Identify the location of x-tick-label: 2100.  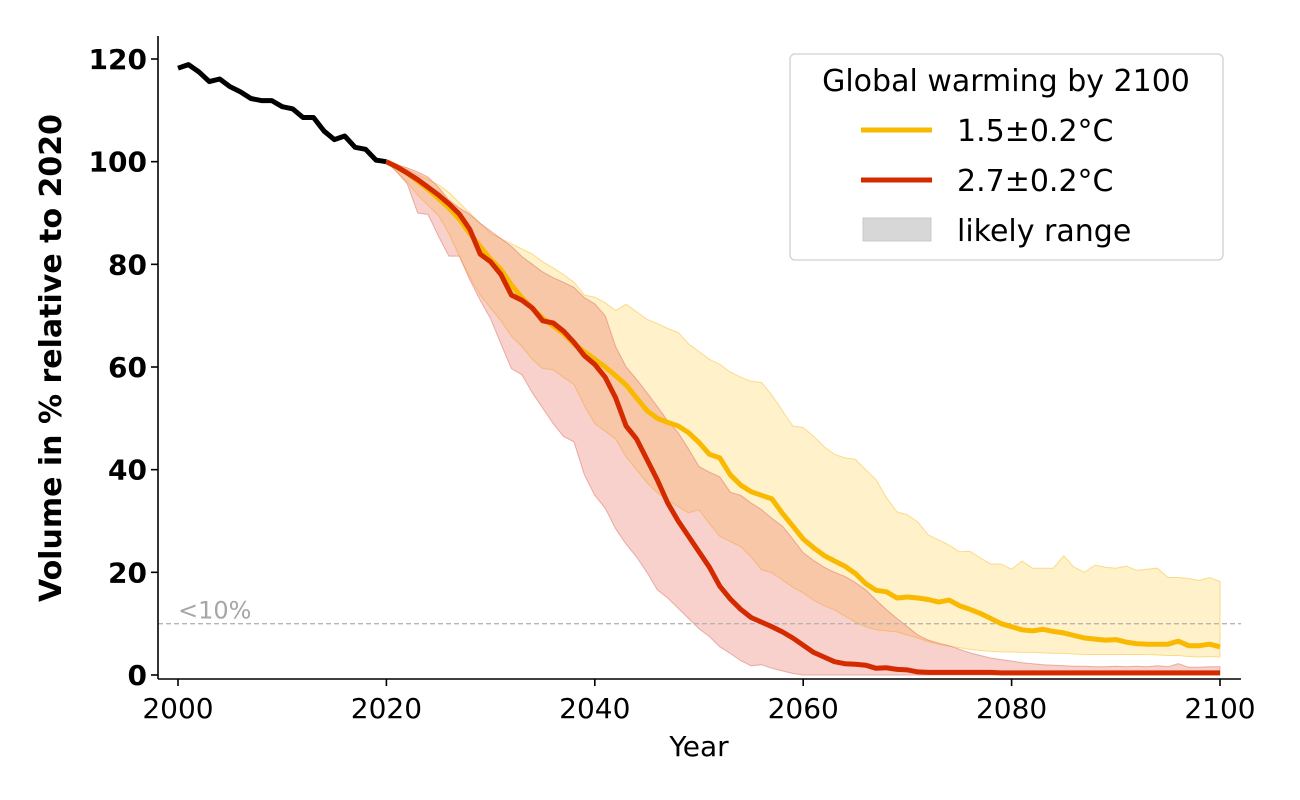
(1219, 708).